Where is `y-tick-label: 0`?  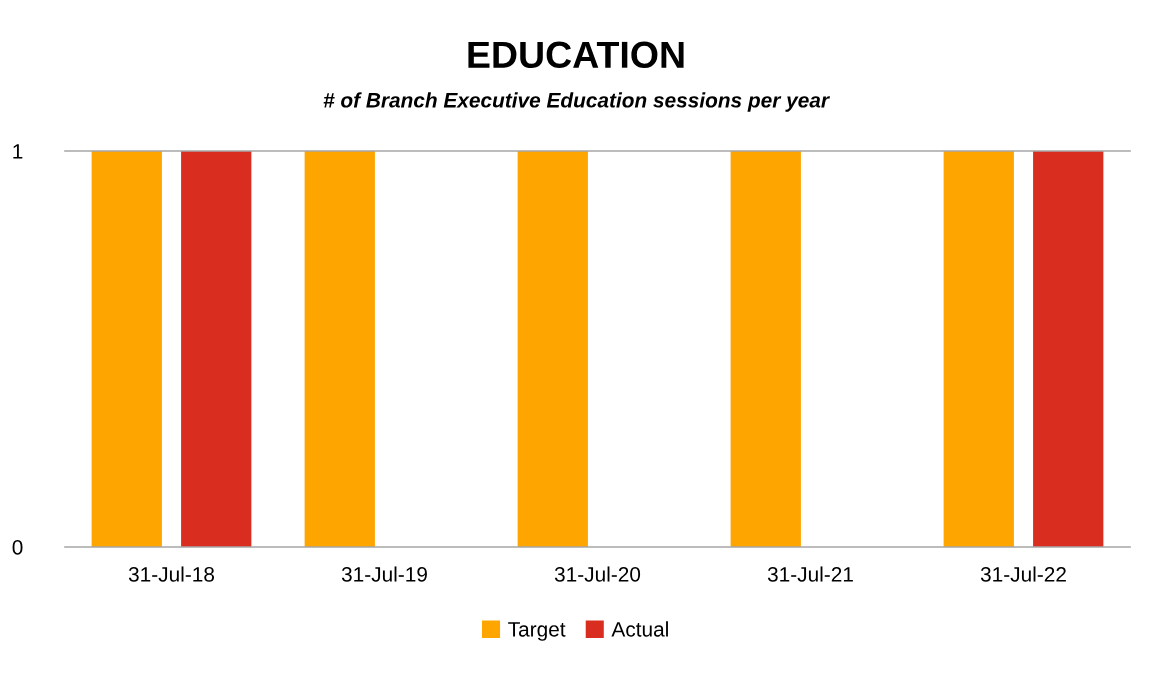 y-tick-label: 0 is located at coordinates (17, 547).